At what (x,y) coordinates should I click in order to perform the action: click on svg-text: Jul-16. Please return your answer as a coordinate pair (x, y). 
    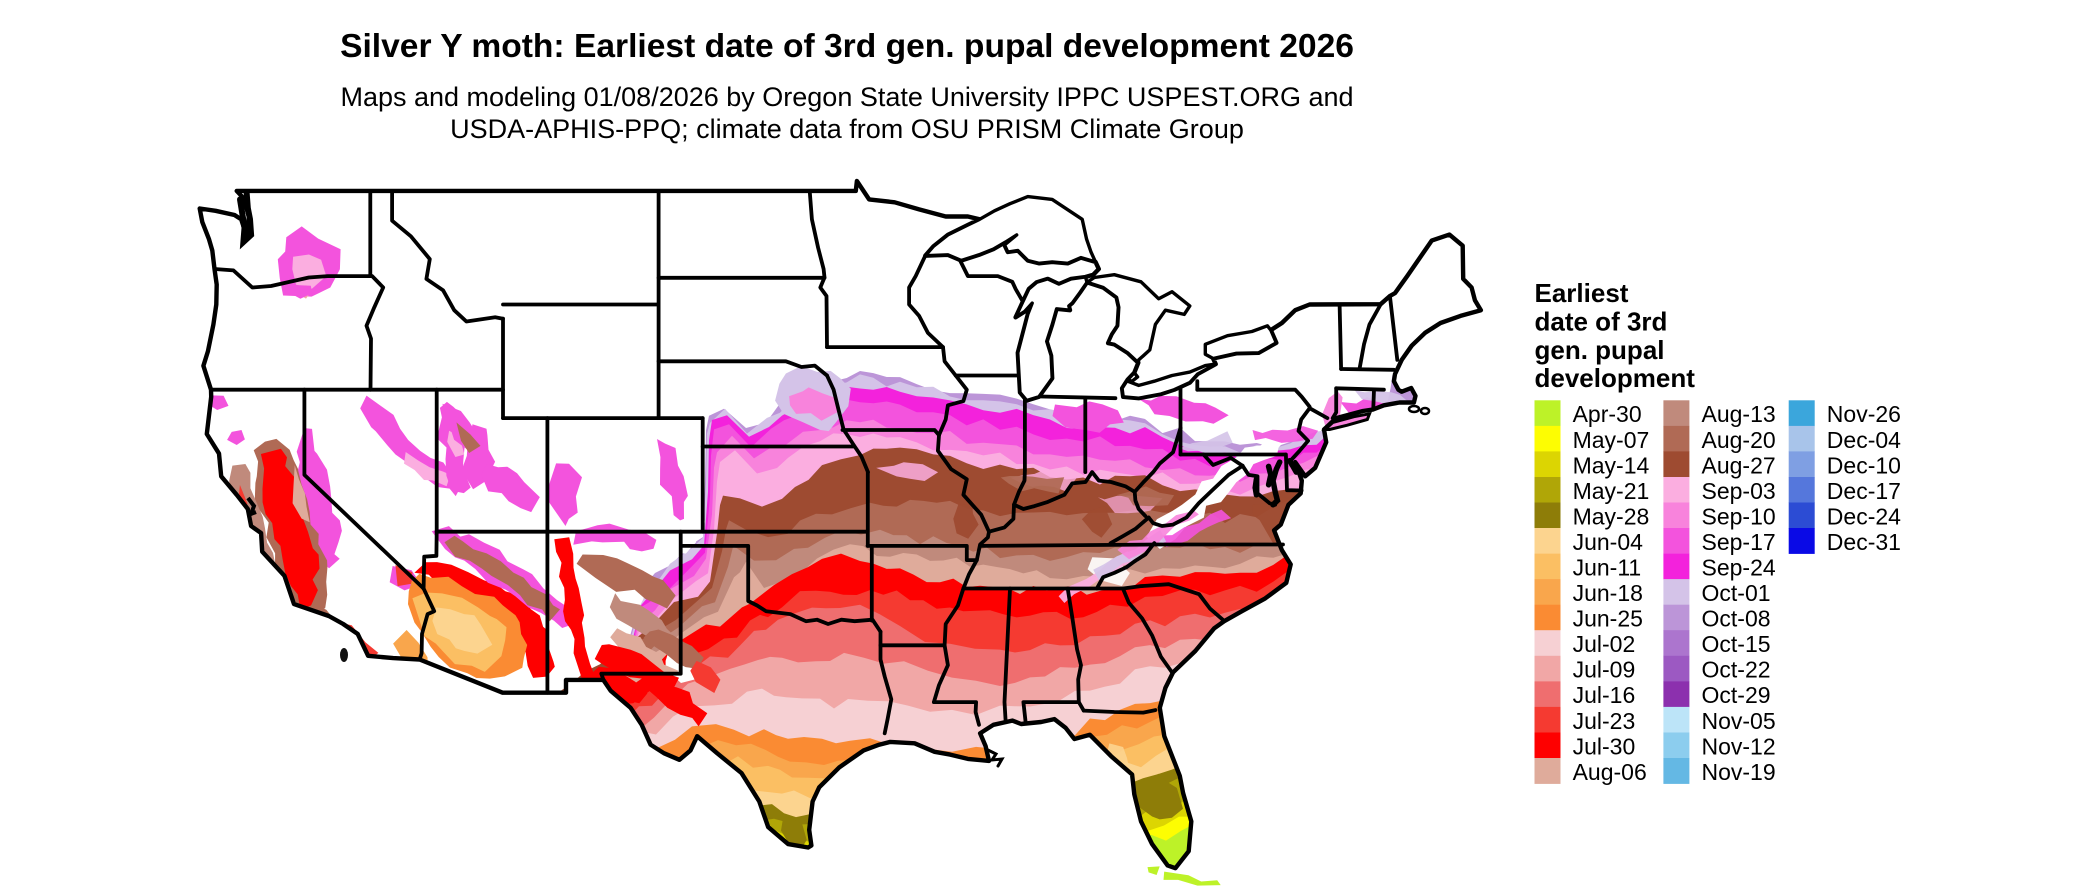
    Looking at the image, I should click on (1604, 695).